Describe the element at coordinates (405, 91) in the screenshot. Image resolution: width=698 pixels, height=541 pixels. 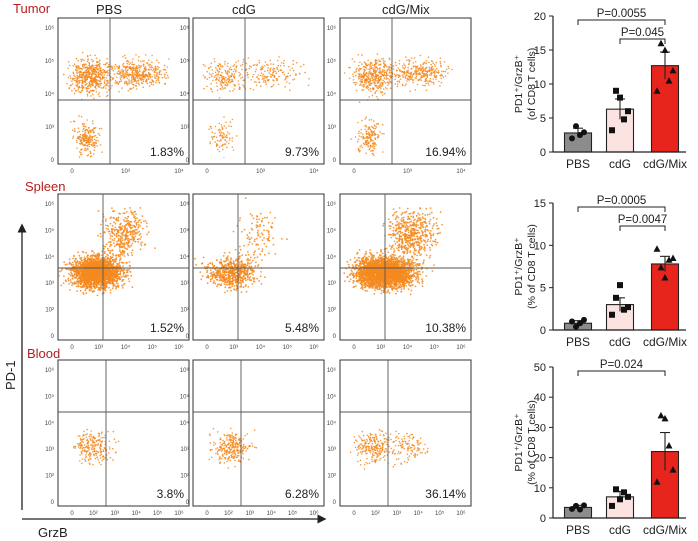
I see `flow-panel-frame` at that location.